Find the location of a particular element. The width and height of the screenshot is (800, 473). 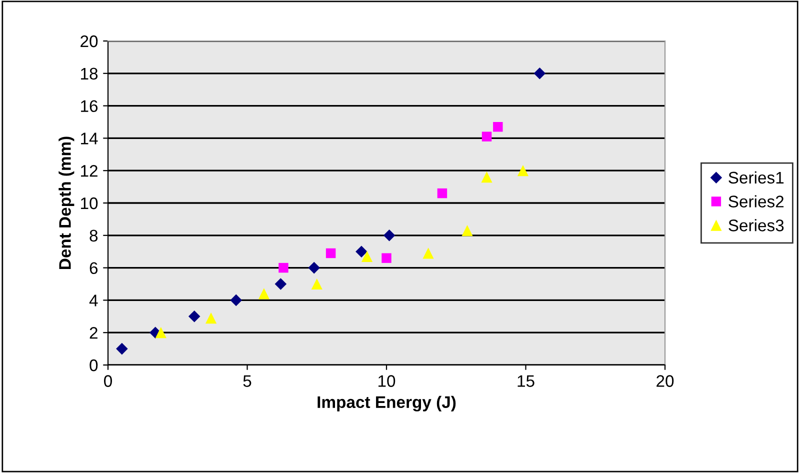

legend-label: Series1 is located at coordinates (756, 177).